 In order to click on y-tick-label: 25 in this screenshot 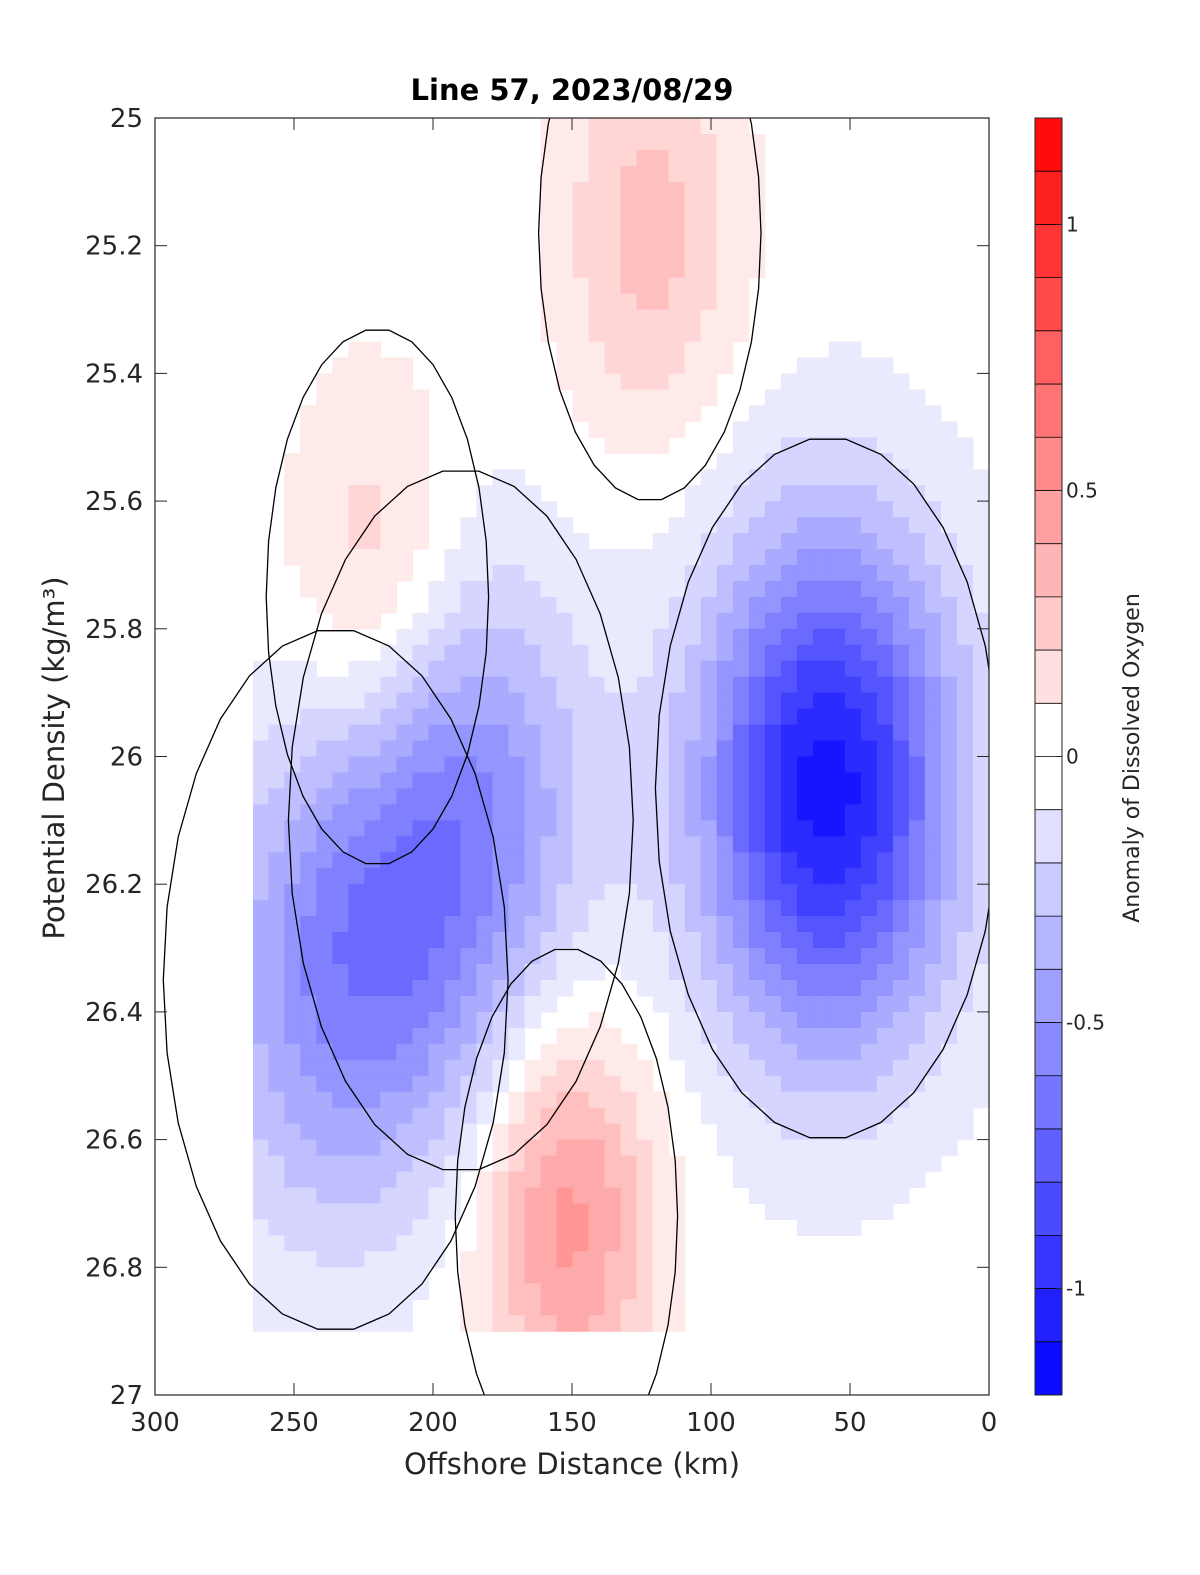, I will do `click(126, 119)`.